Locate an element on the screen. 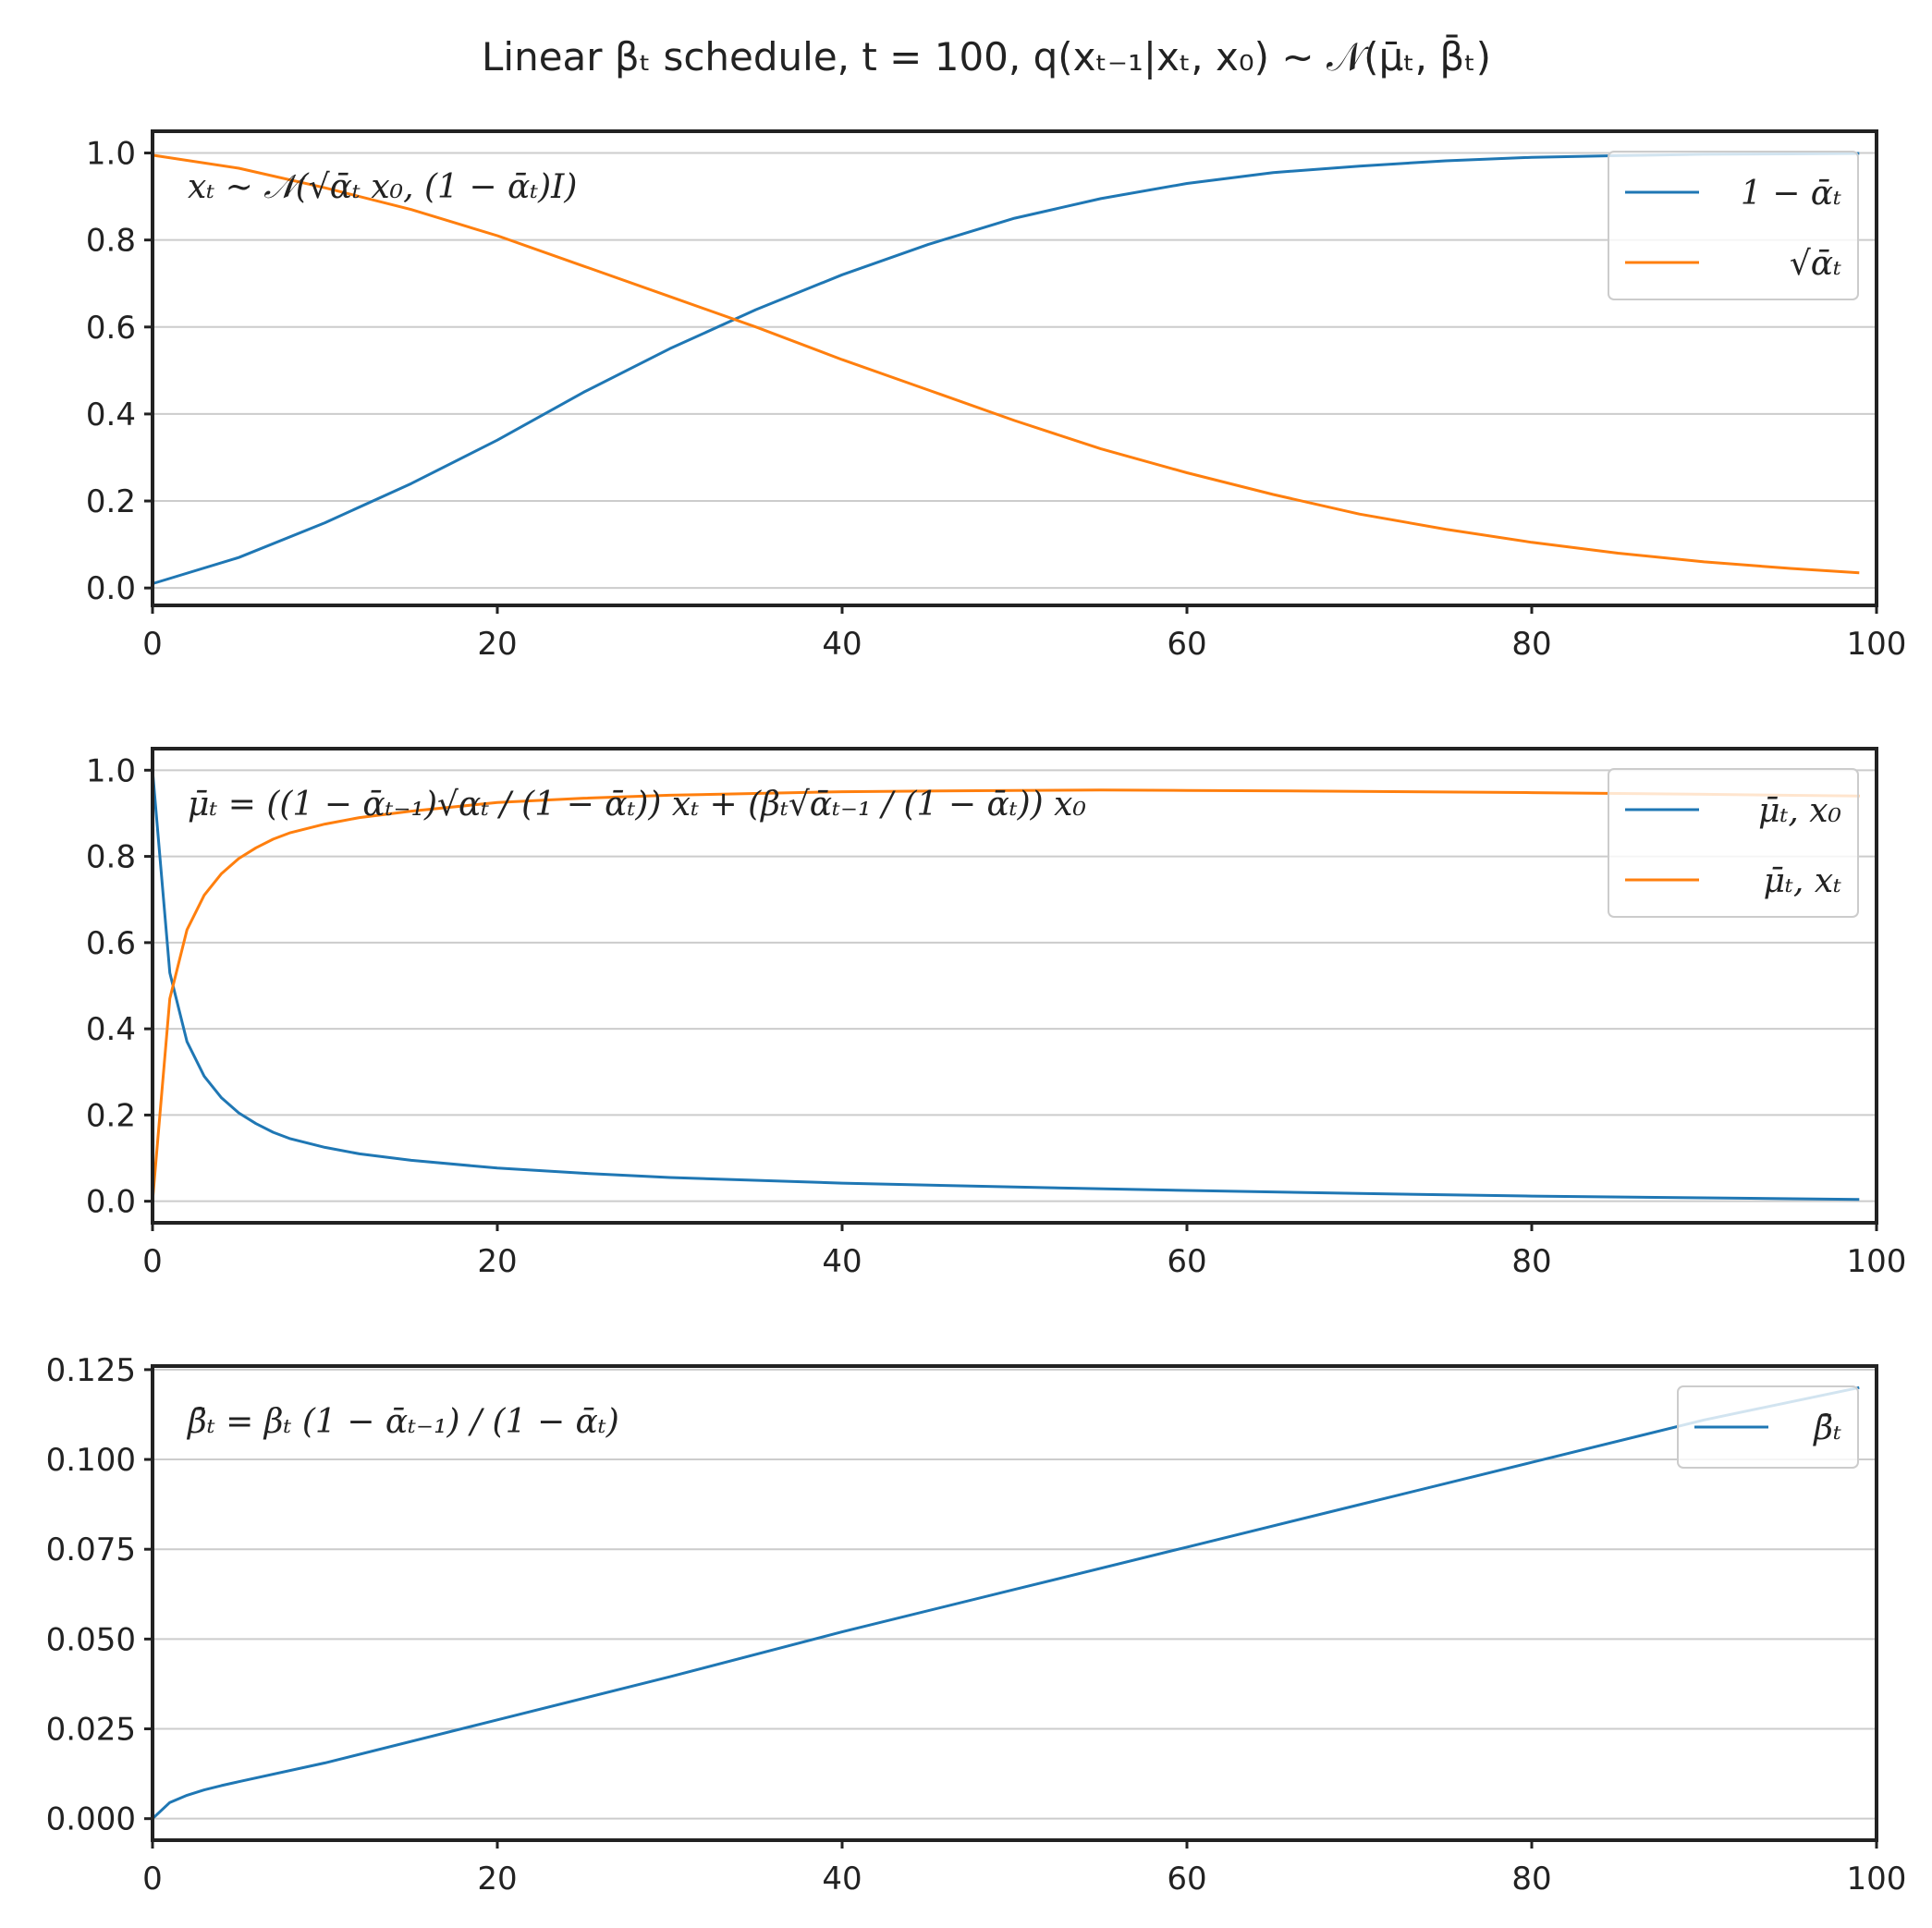 The height and width of the screenshot is (1928, 1932). y-tick-label: 0.100 is located at coordinates (91, 1460).